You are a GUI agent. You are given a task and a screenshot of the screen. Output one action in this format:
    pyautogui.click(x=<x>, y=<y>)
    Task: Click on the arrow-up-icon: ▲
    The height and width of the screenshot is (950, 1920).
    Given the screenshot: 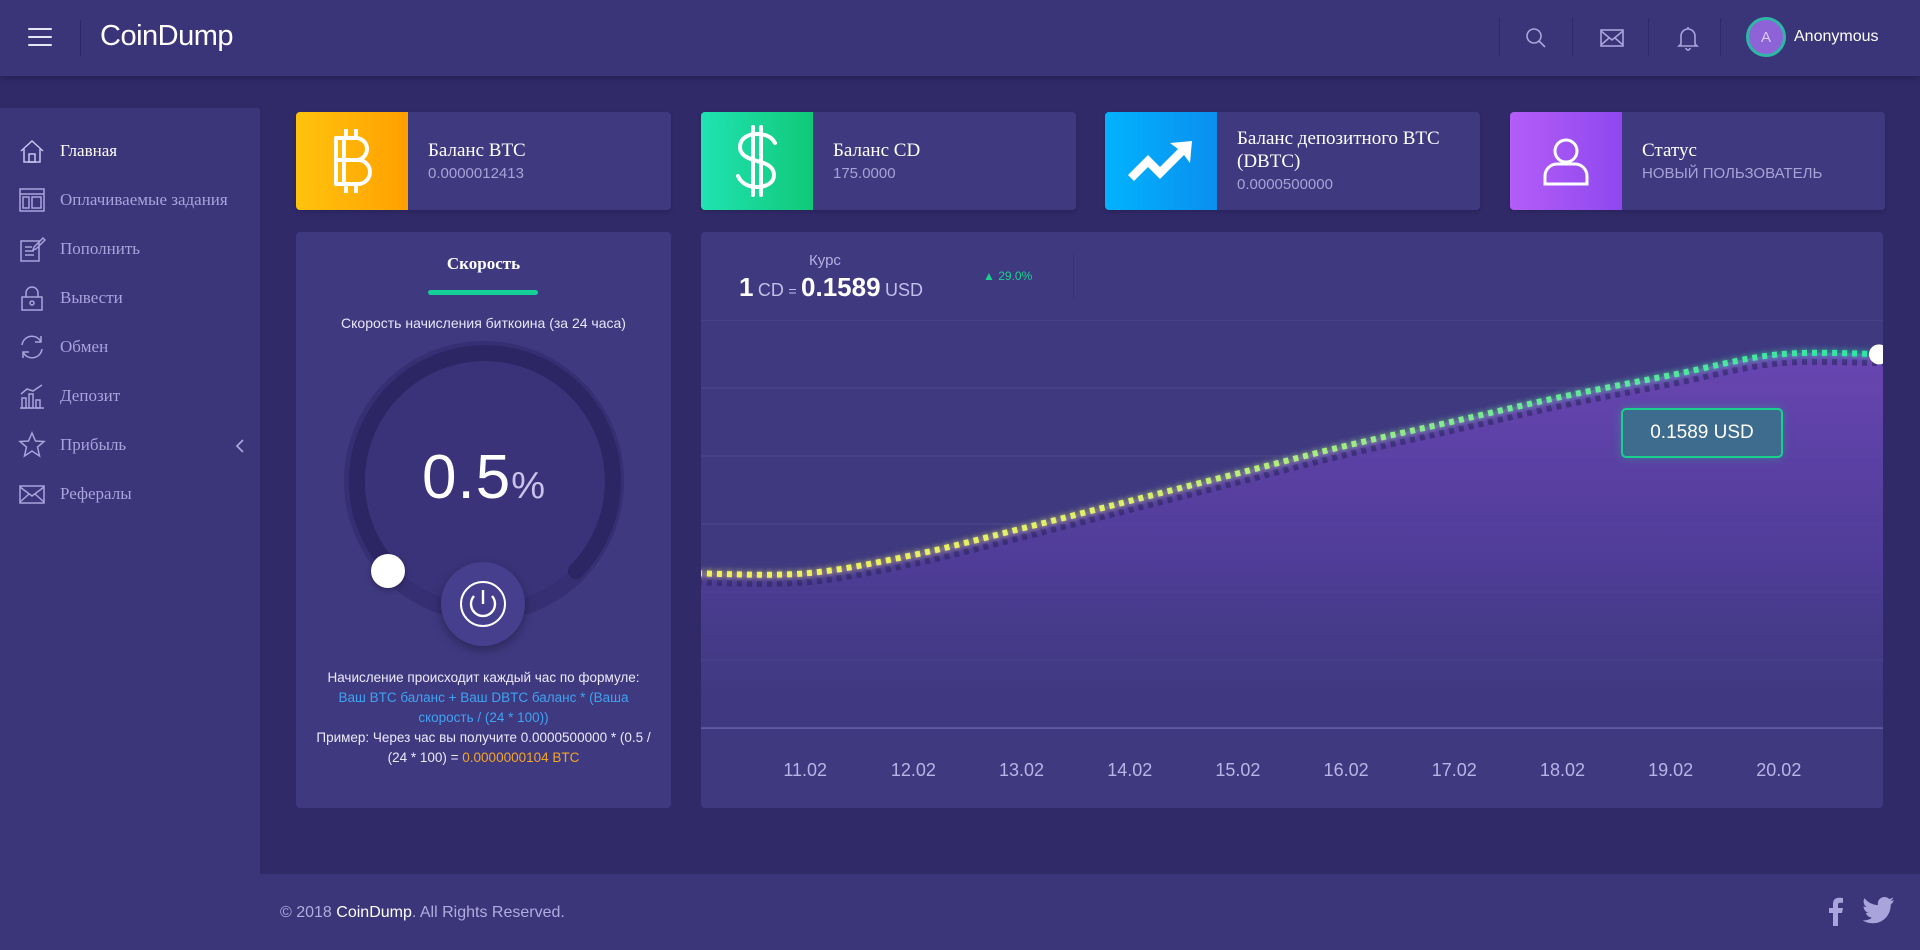 What is the action you would take?
    pyautogui.click(x=989, y=276)
    